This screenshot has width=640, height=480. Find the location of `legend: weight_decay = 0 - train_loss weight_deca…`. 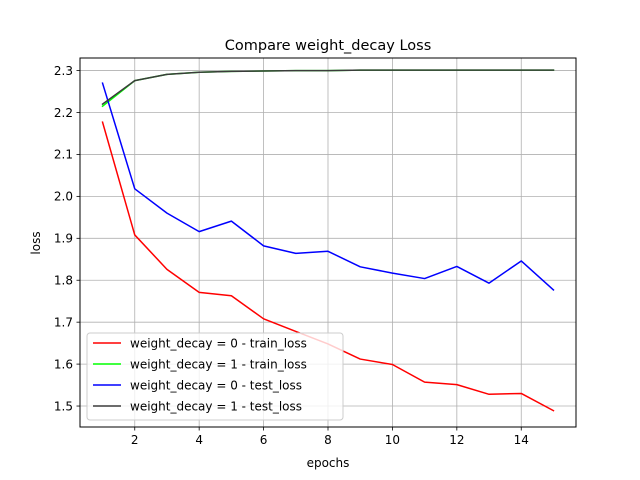

legend: weight_decay = 0 - train_loss weight_deca… is located at coordinates (215, 376).